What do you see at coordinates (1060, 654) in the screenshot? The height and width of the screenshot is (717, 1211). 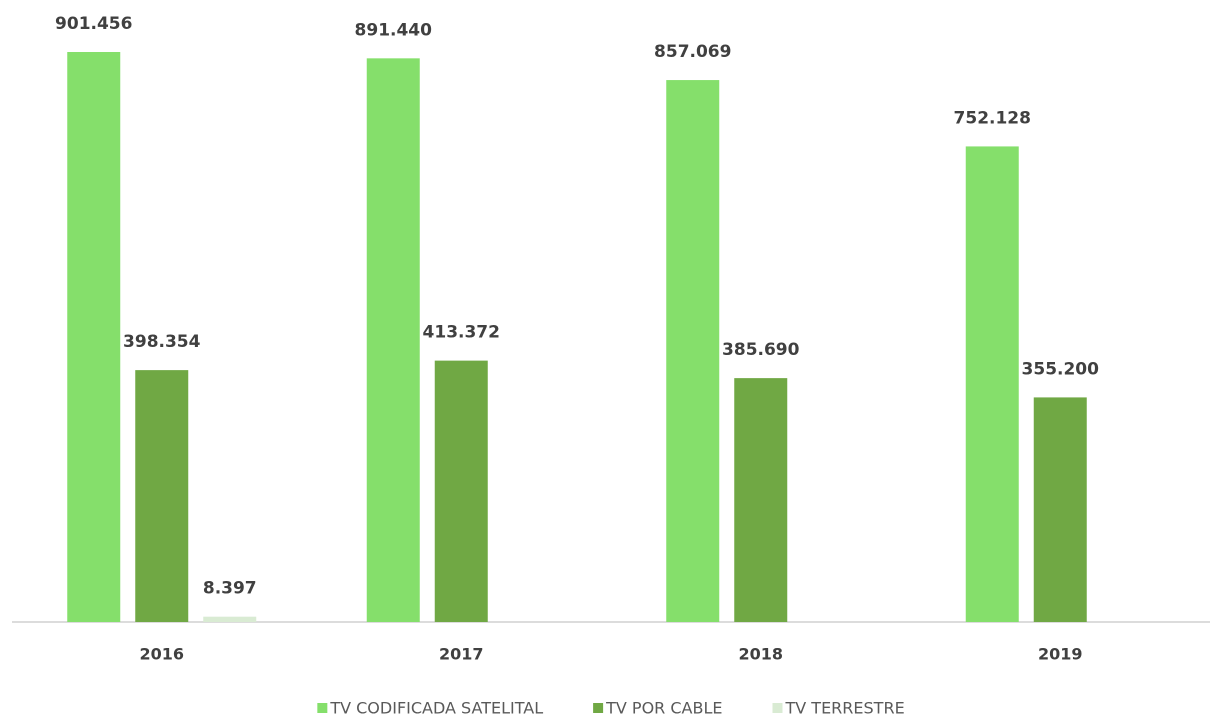 I see `x-tick-label: 2019` at bounding box center [1060, 654].